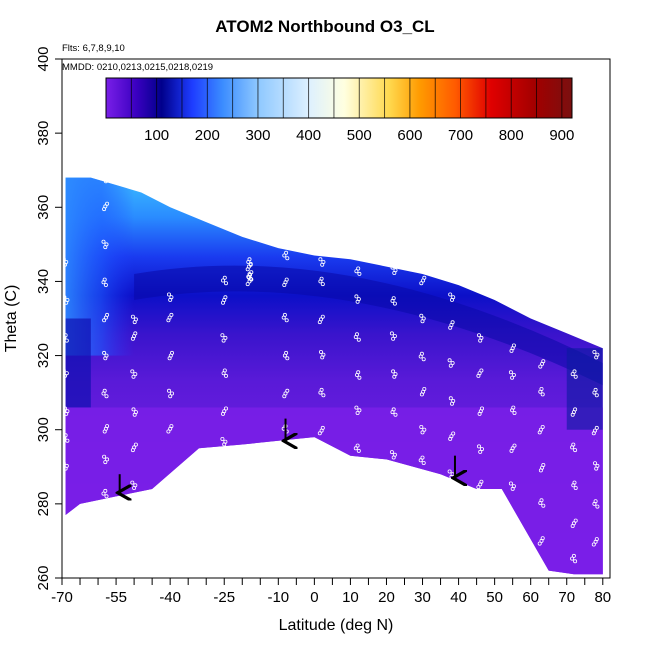 The width and height of the screenshot is (650, 650). What do you see at coordinates (43, 207) in the screenshot?
I see `y-tick-label: 360` at bounding box center [43, 207].